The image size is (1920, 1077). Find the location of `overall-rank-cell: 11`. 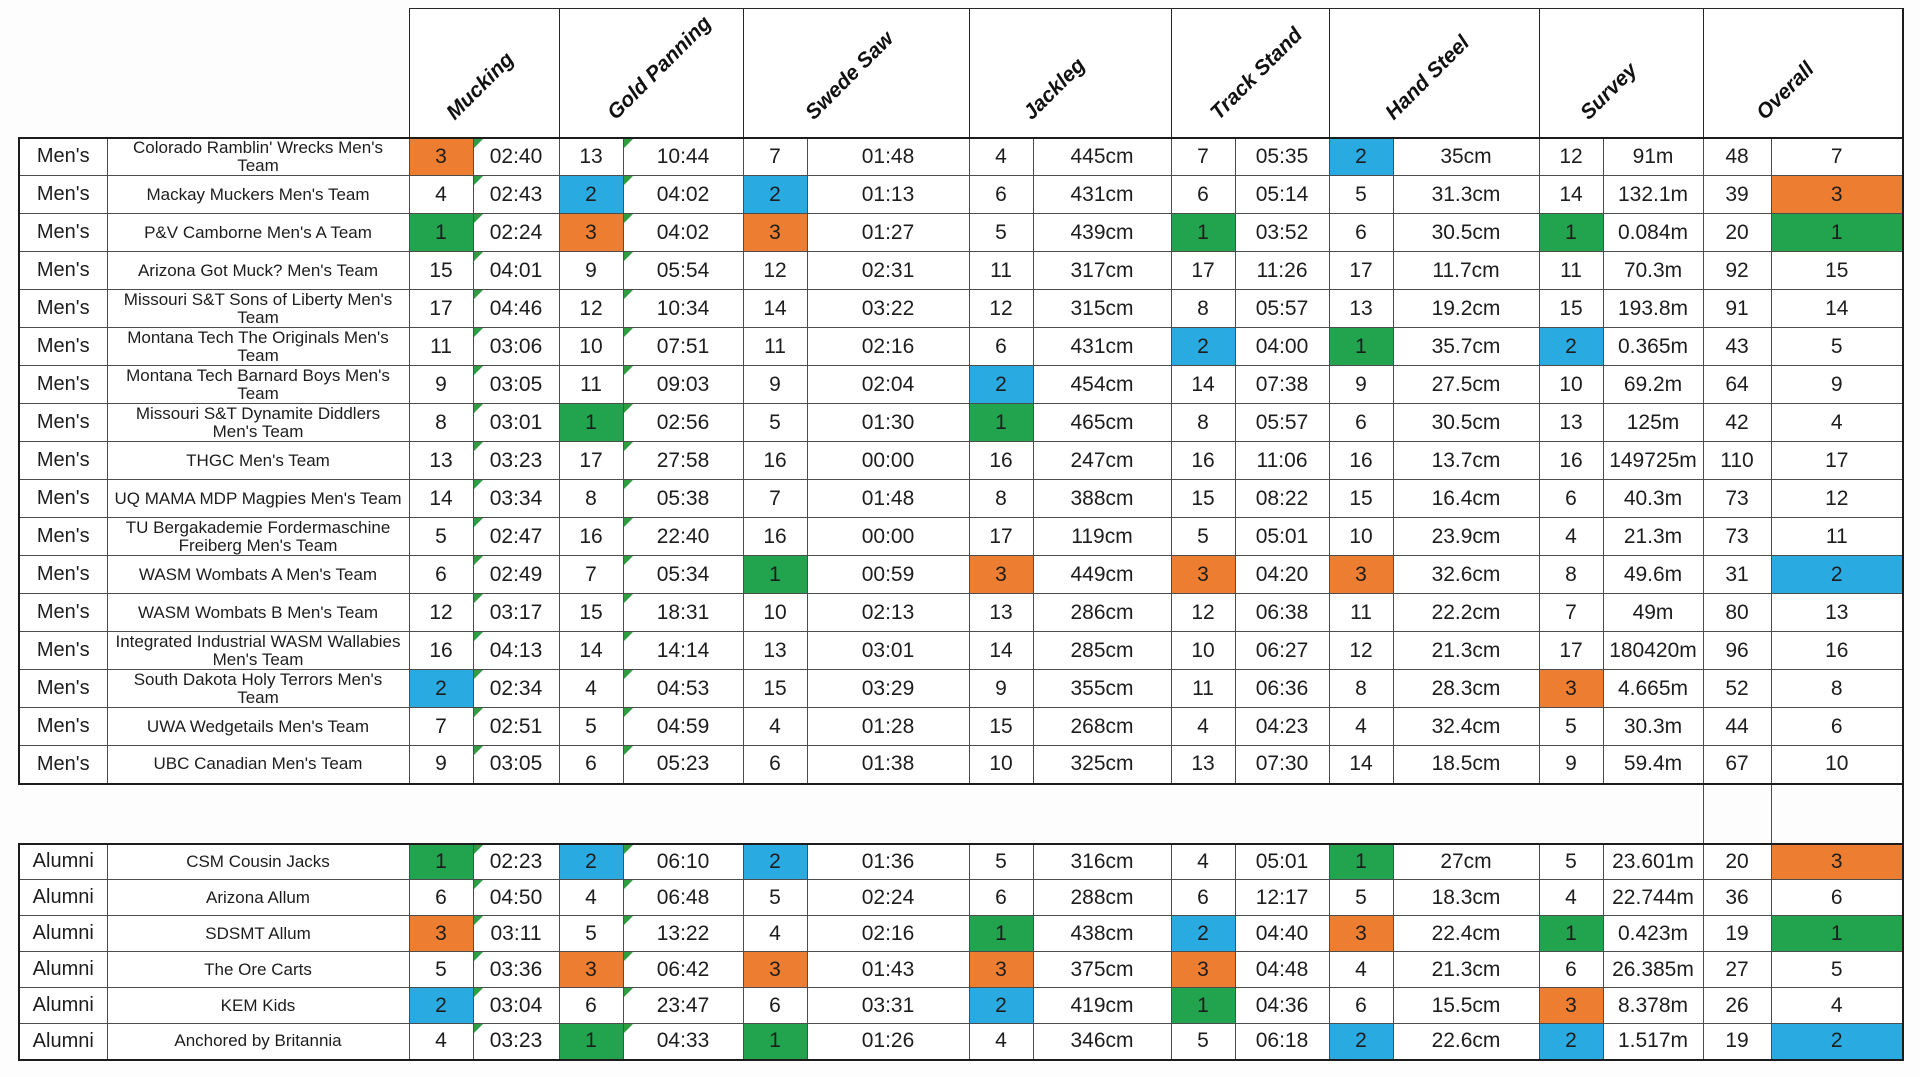

overall-rank-cell: 11 is located at coordinates (1837, 536).